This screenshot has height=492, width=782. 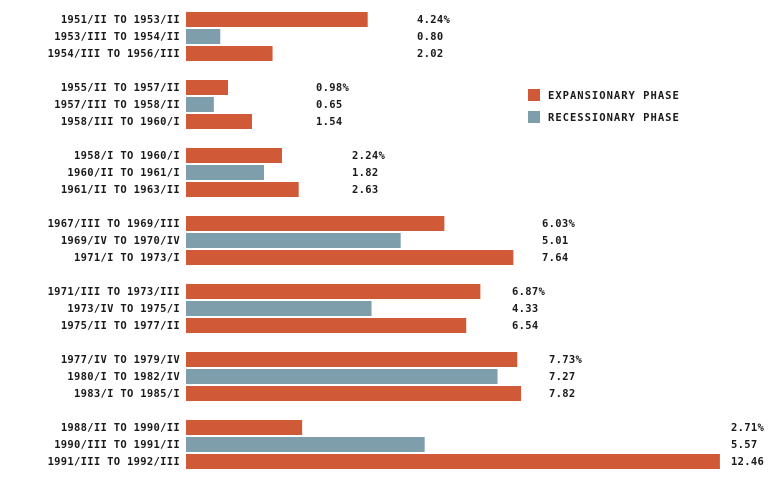 I want to click on bar-value-label: 6.87%, so click(x=528, y=292).